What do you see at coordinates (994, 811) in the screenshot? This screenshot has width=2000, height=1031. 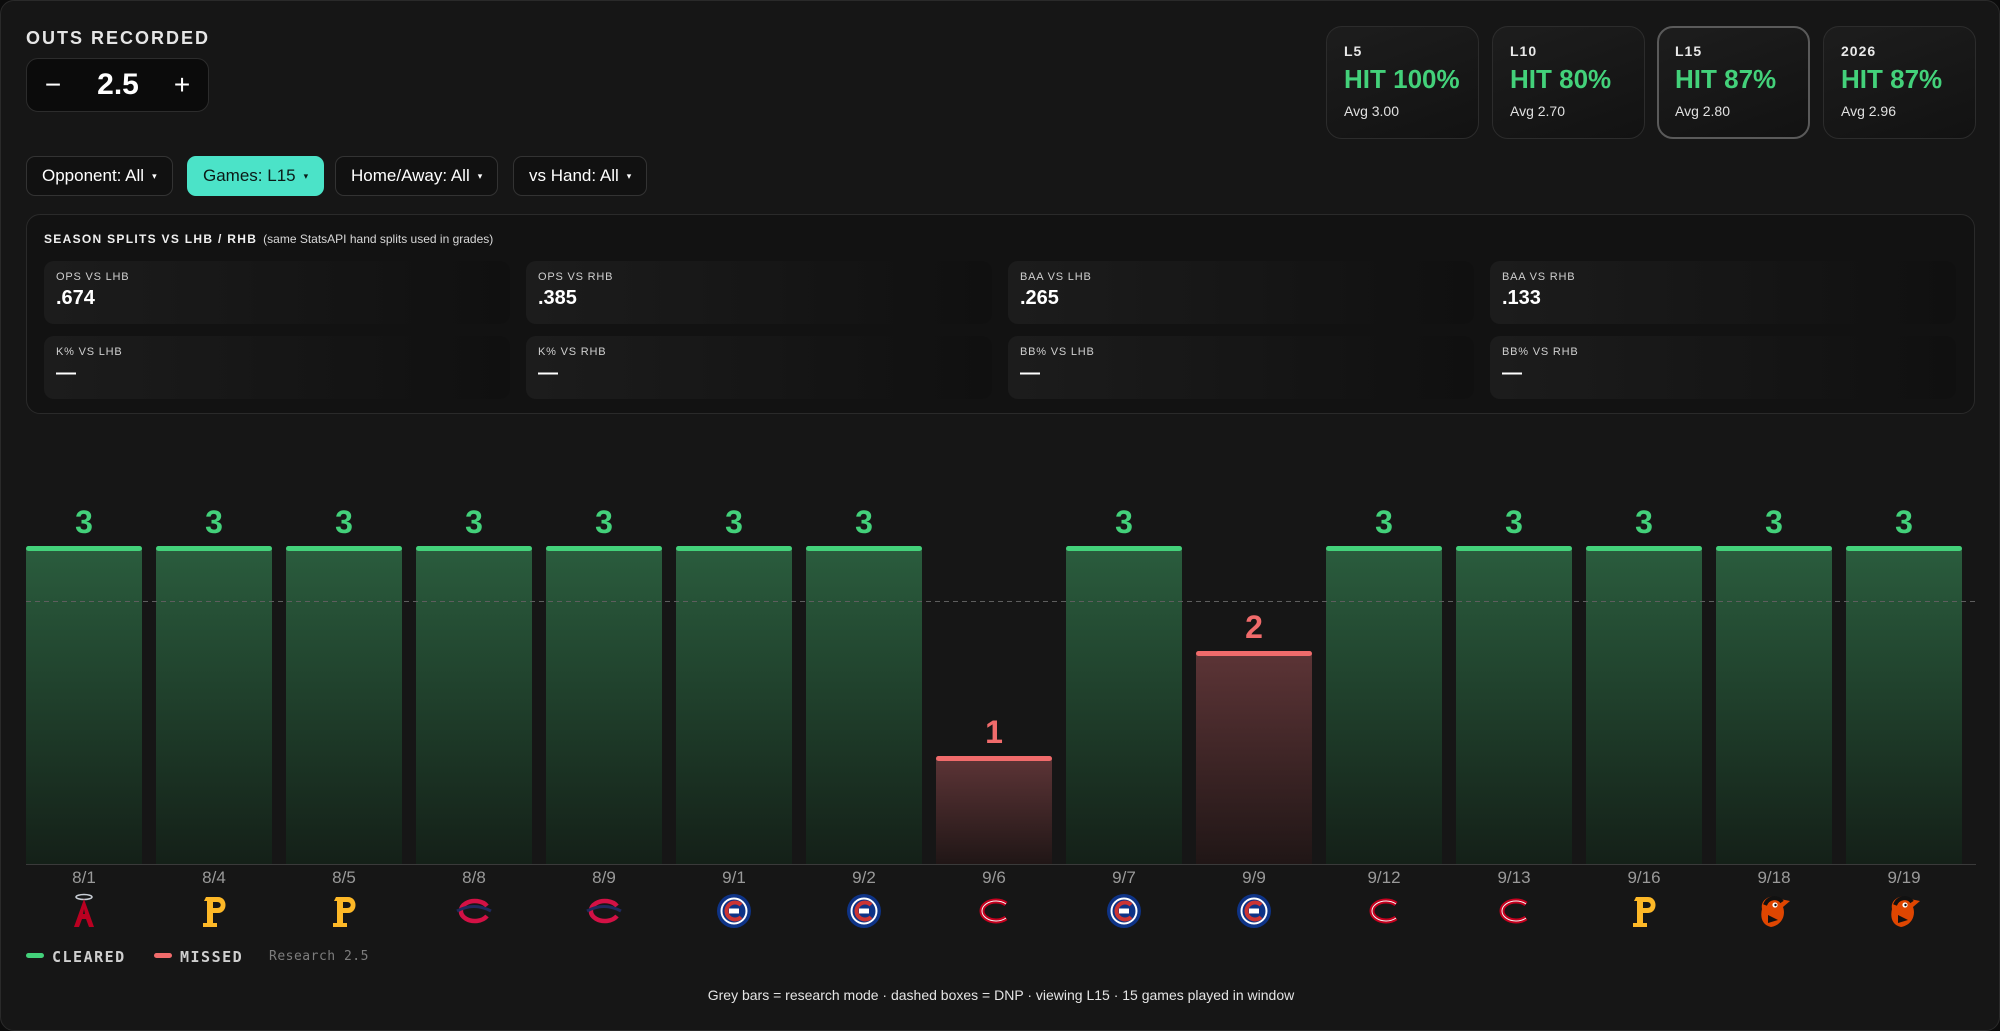 I see `bar-9/6` at bounding box center [994, 811].